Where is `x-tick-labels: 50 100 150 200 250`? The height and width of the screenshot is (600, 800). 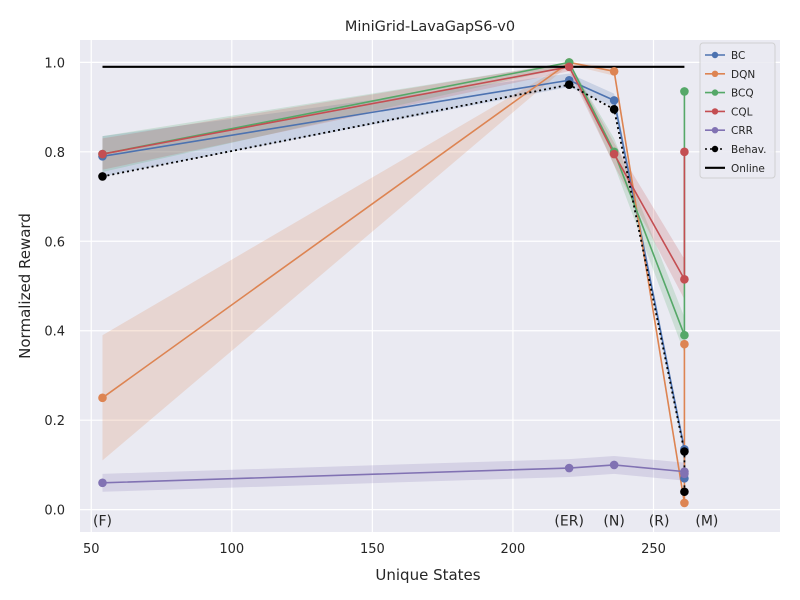 x-tick-labels: 50 100 150 200 250 is located at coordinates (374, 549).